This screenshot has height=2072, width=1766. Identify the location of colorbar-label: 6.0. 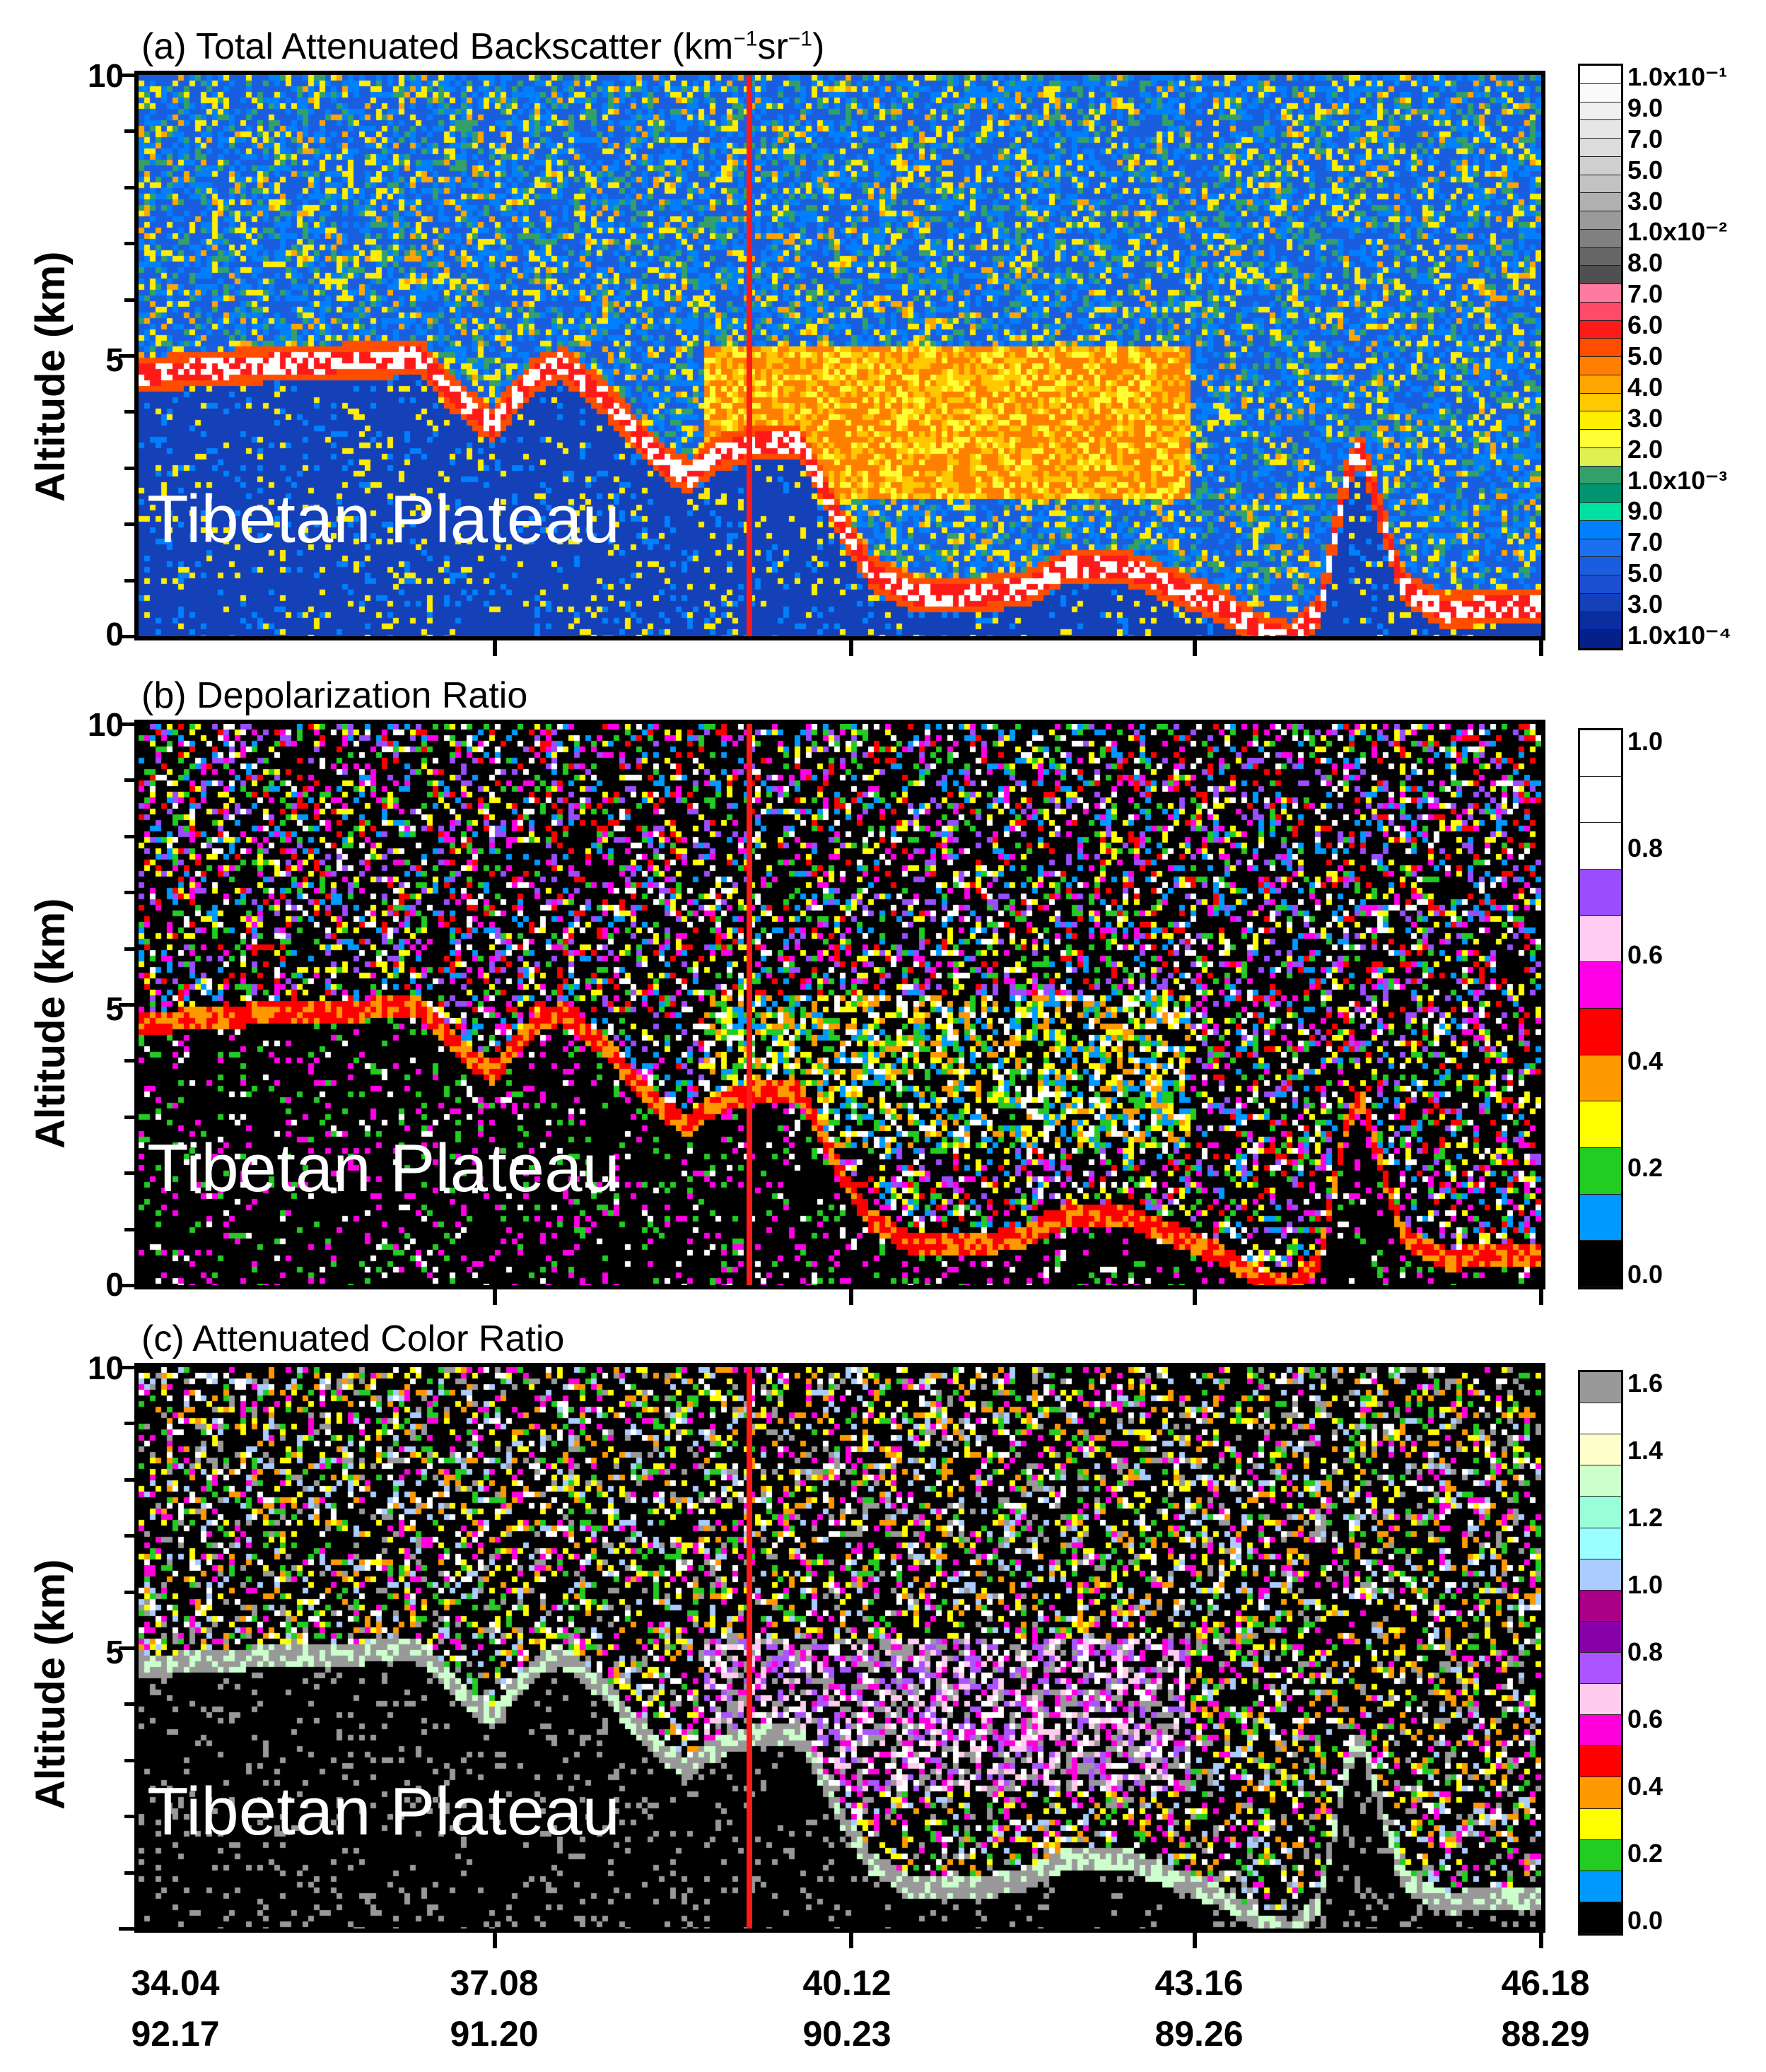
(1645, 325).